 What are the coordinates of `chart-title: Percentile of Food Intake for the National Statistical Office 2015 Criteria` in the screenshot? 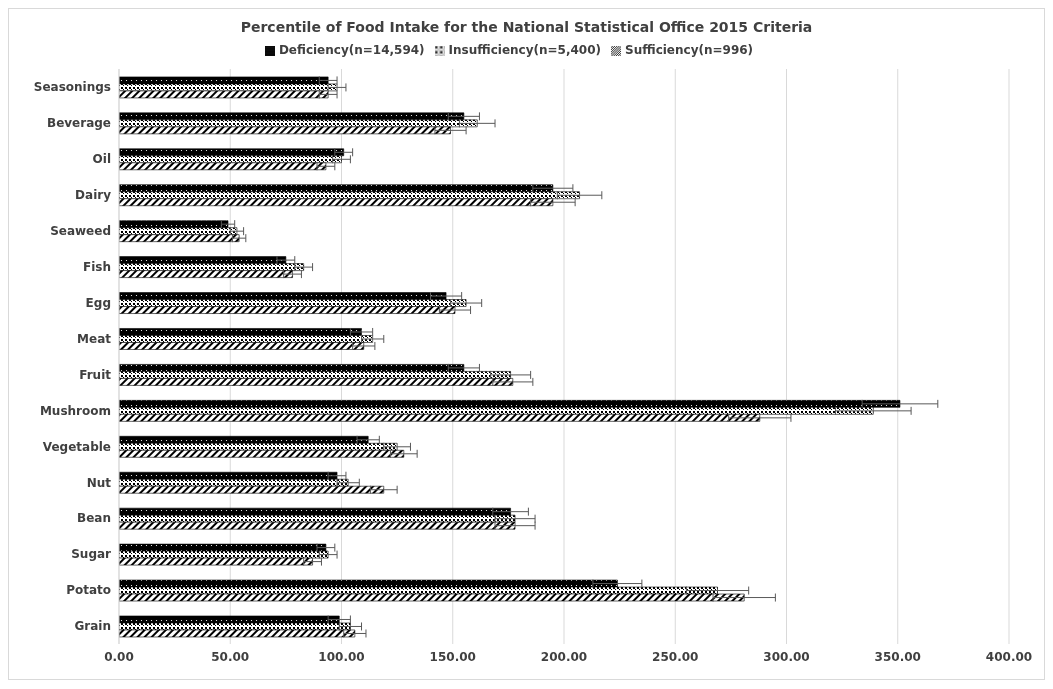 It's located at (526, 27).